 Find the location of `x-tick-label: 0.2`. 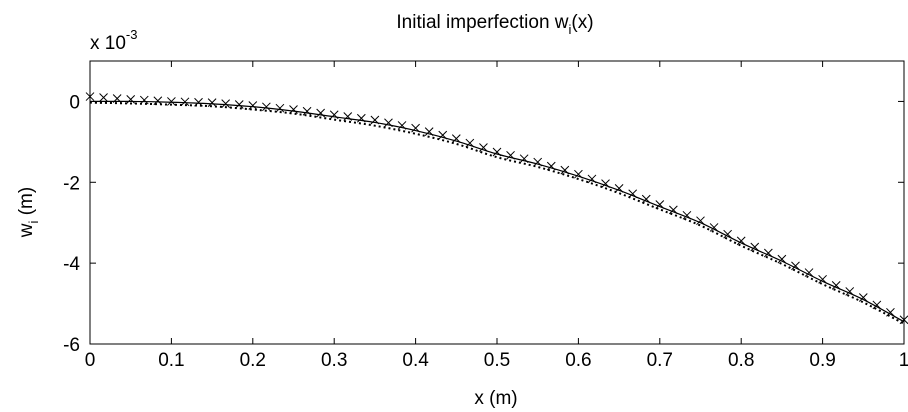

x-tick-label: 0.2 is located at coordinates (253, 360).